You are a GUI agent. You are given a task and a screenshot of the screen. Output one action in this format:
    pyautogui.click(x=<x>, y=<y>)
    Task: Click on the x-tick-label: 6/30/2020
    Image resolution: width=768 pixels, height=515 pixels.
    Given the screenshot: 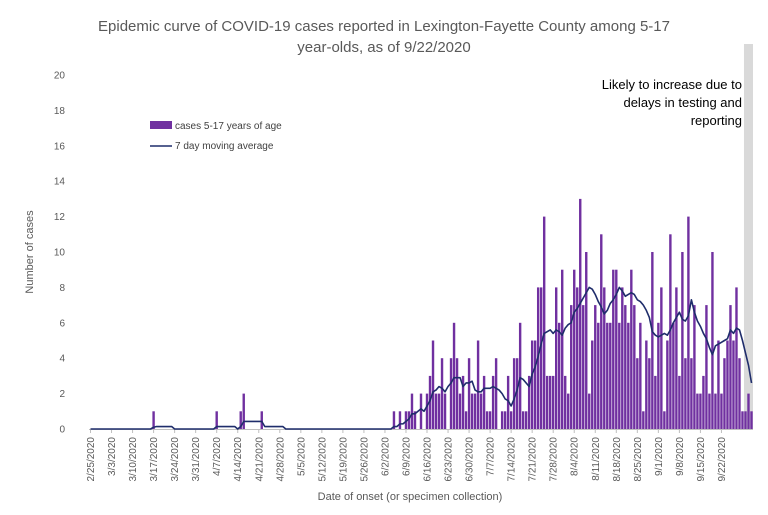 What is the action you would take?
    pyautogui.click(x=470, y=459)
    